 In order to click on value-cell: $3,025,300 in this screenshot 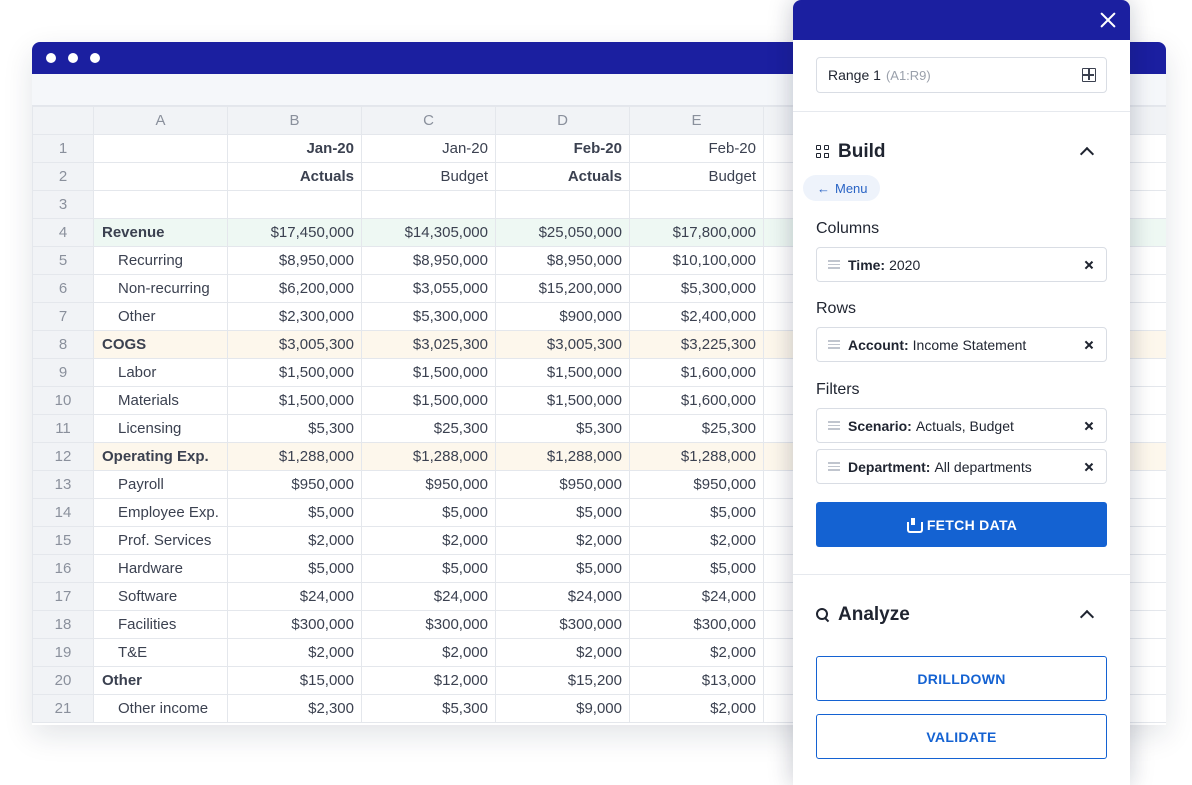, I will do `click(428, 344)`.